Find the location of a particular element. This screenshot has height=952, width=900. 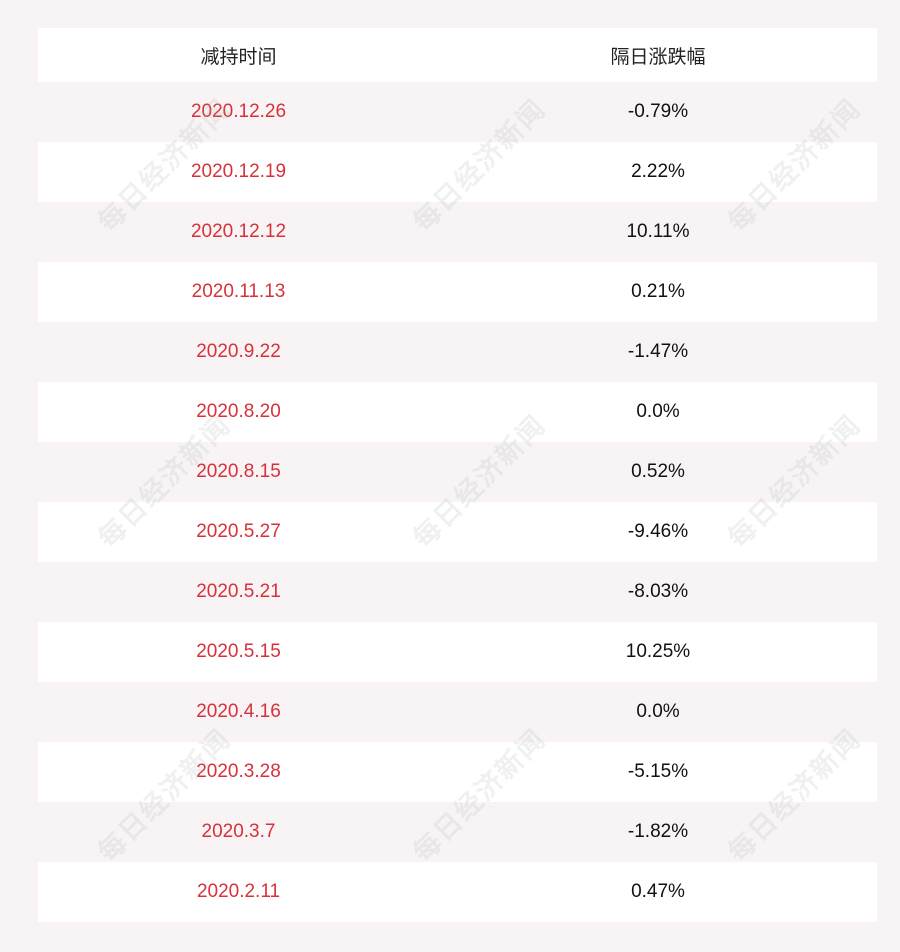

table-row: 2020.2.11 0.47% is located at coordinates (457, 892).